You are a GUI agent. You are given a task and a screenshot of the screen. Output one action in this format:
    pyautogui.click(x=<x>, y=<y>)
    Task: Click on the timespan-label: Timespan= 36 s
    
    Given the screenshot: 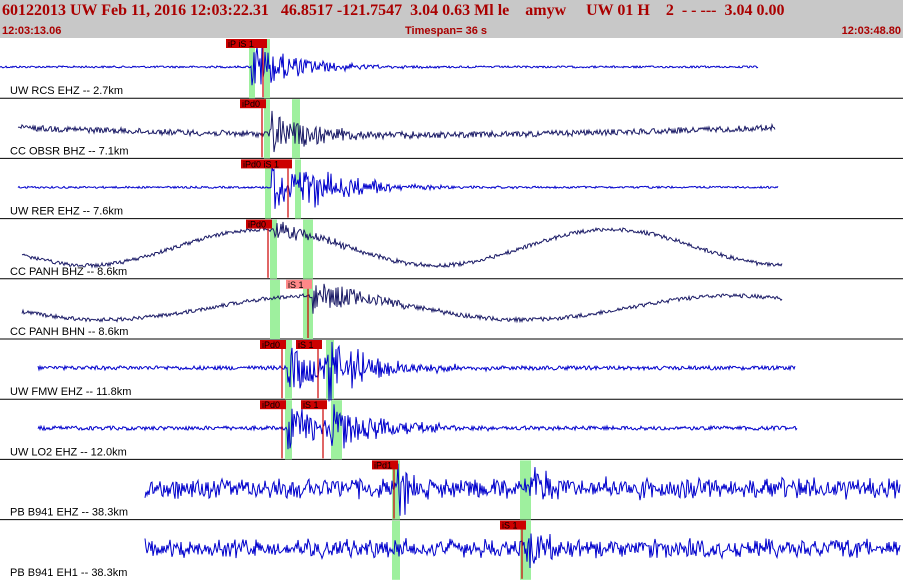 What is the action you would take?
    pyautogui.click(x=446, y=31)
    